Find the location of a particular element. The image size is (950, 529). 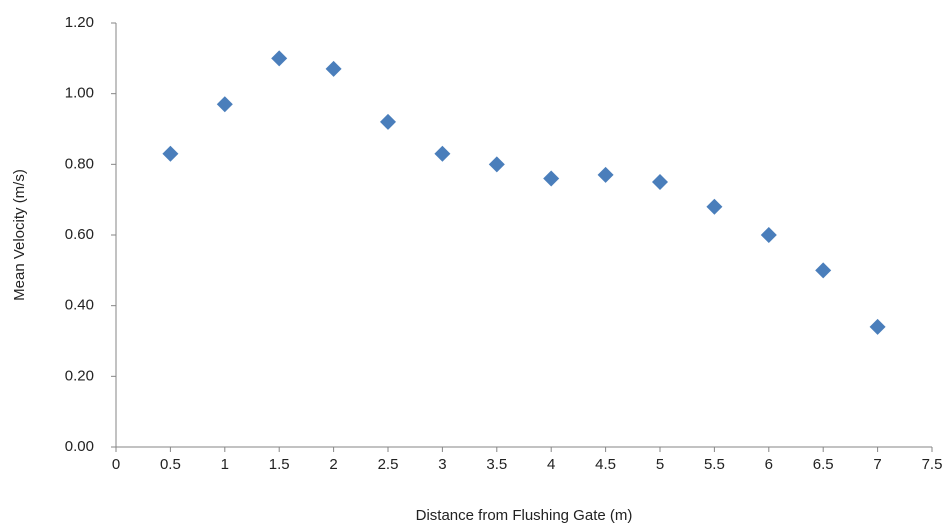

y-tick-label: 0.20 is located at coordinates (79, 375).